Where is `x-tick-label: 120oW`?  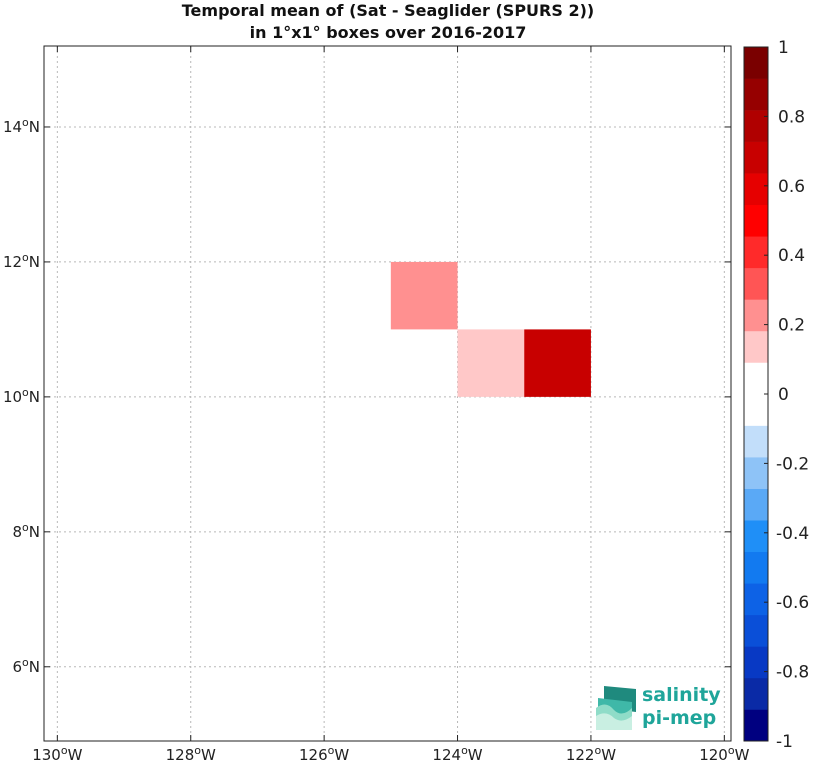
x-tick-label: 120oW is located at coordinates (724, 753).